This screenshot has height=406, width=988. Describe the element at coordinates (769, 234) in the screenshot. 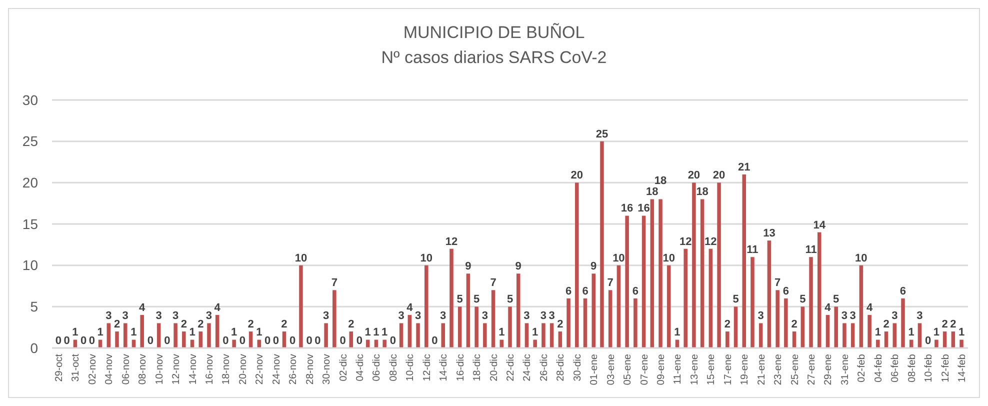

I see `data-label: 13` at that location.